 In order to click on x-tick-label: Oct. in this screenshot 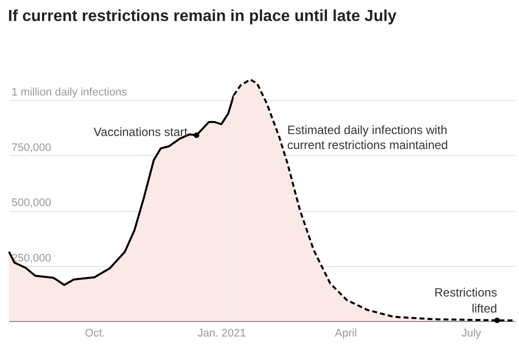, I will do `click(95, 334)`.